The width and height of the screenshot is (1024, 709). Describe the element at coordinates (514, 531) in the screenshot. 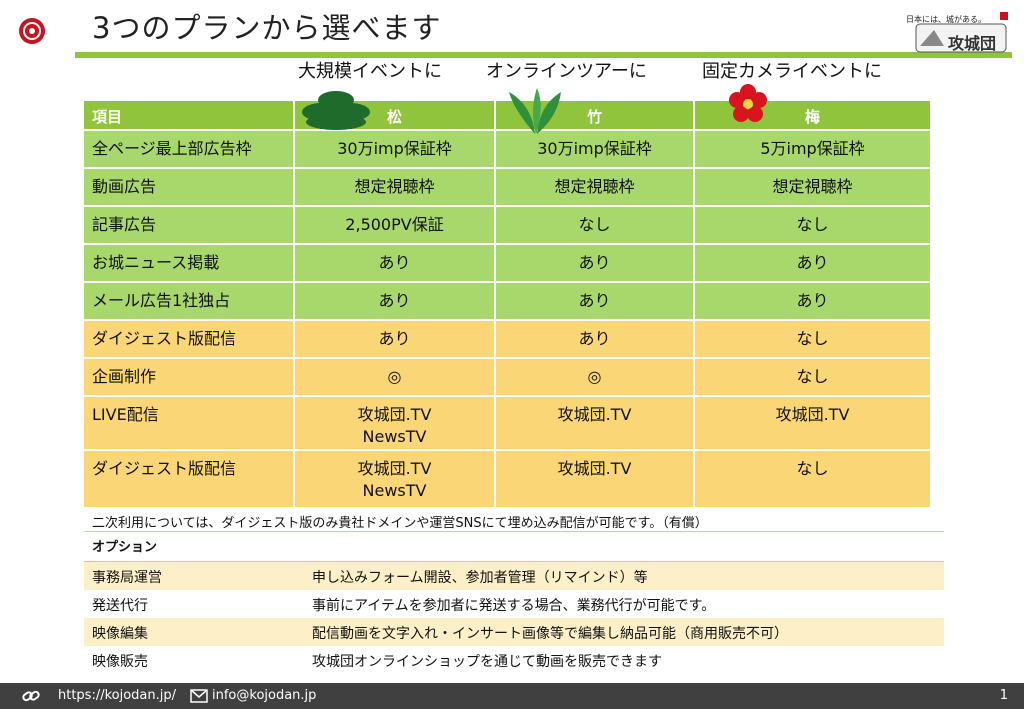

I see `note-divider` at that location.